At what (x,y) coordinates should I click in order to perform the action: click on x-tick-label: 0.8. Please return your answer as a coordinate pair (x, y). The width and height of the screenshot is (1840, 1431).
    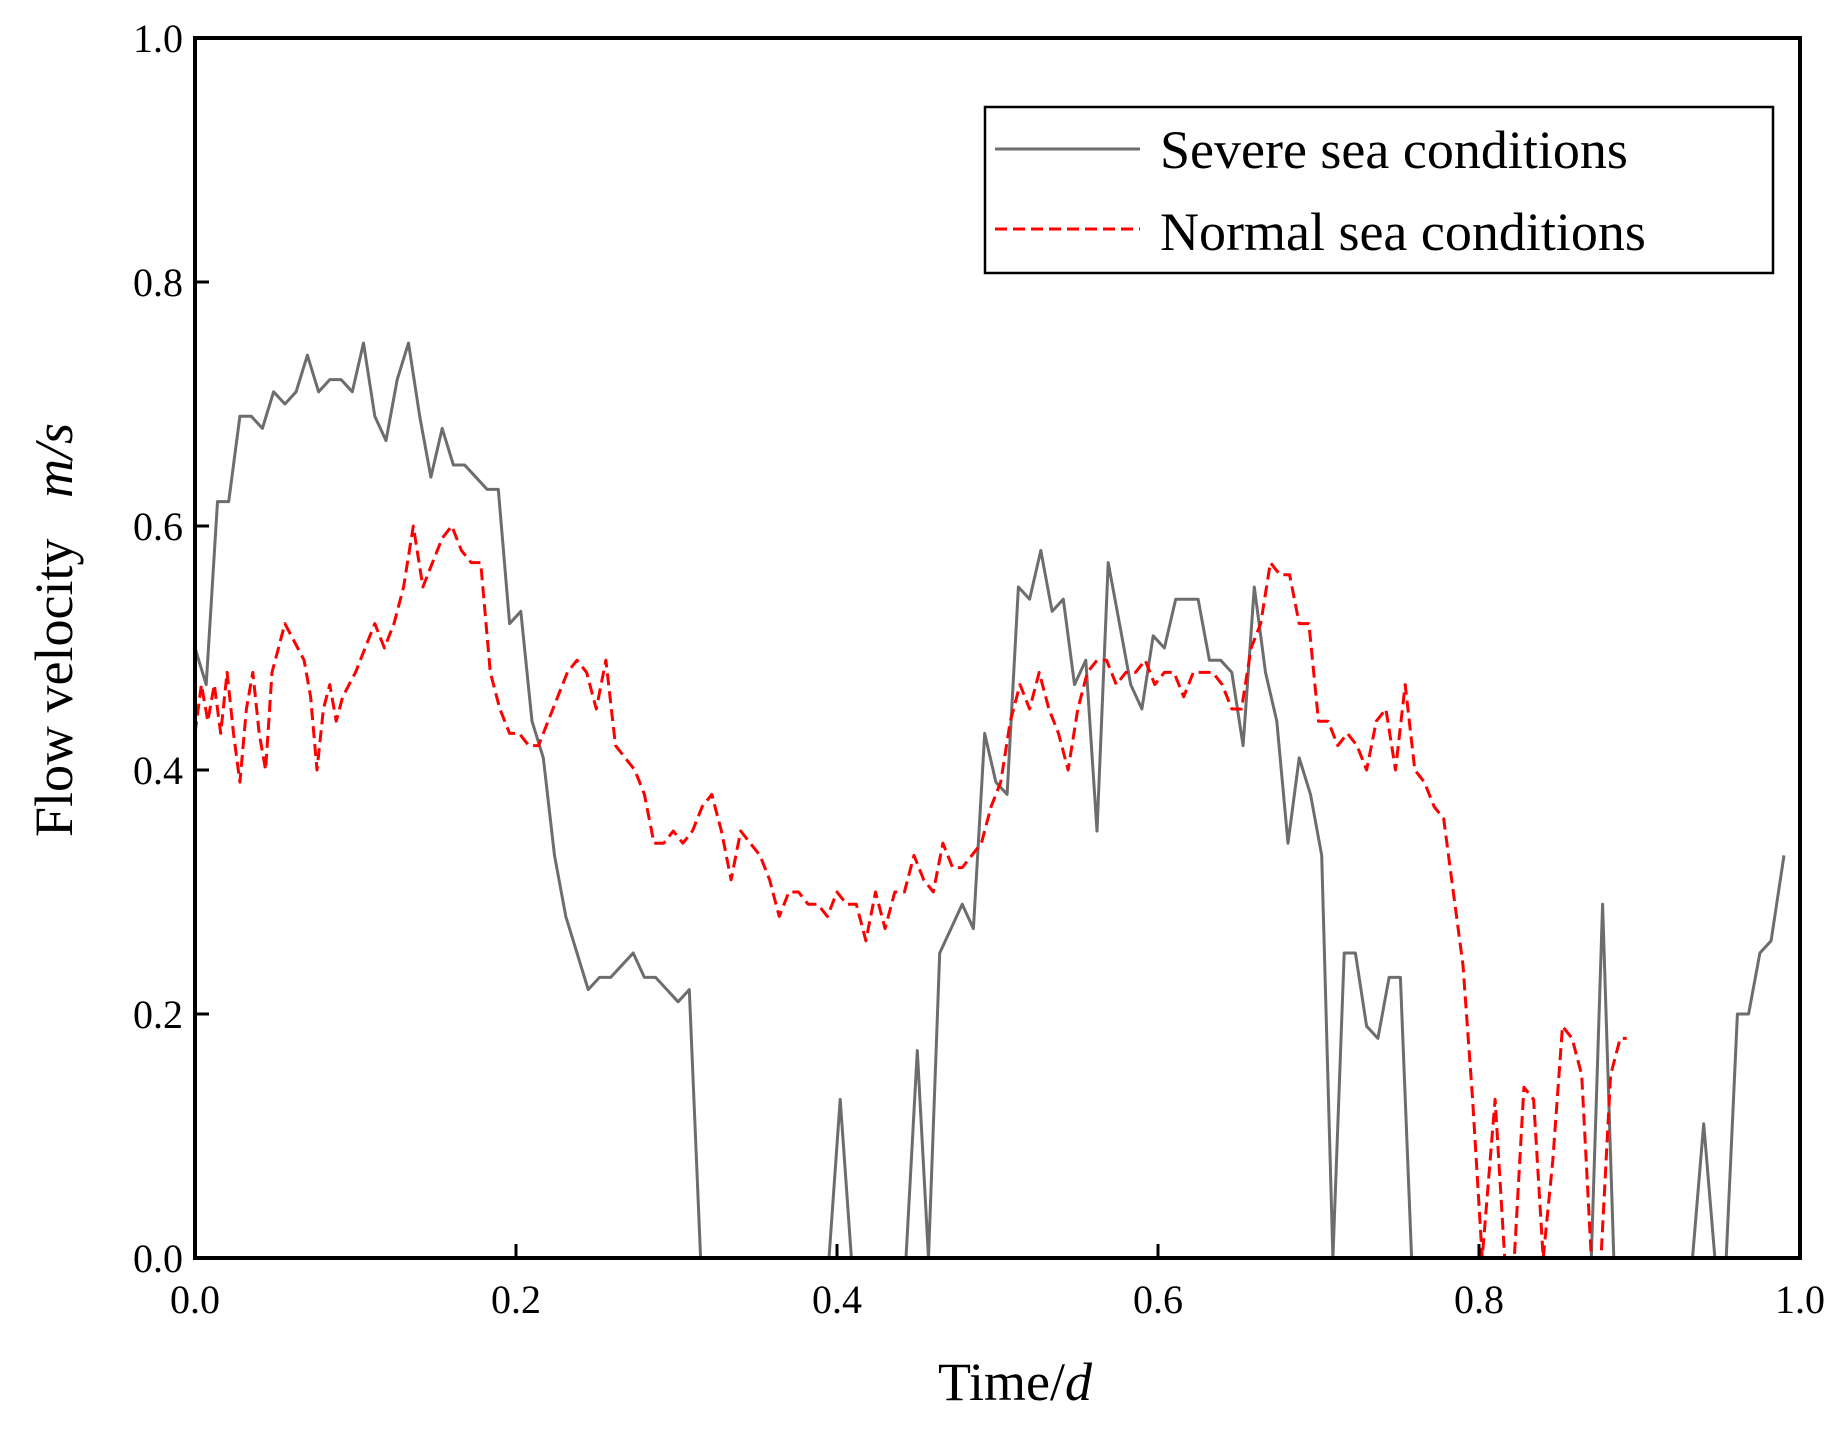
    Looking at the image, I should click on (1479, 1299).